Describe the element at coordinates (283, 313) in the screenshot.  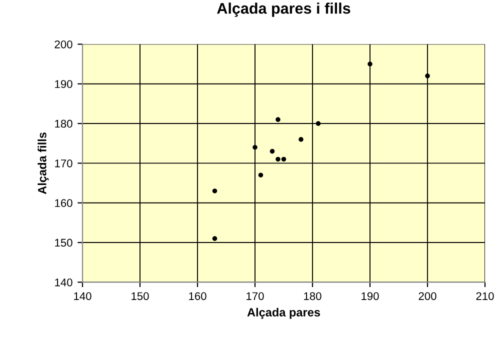
I see `x-axis-title: Alçada pares` at that location.